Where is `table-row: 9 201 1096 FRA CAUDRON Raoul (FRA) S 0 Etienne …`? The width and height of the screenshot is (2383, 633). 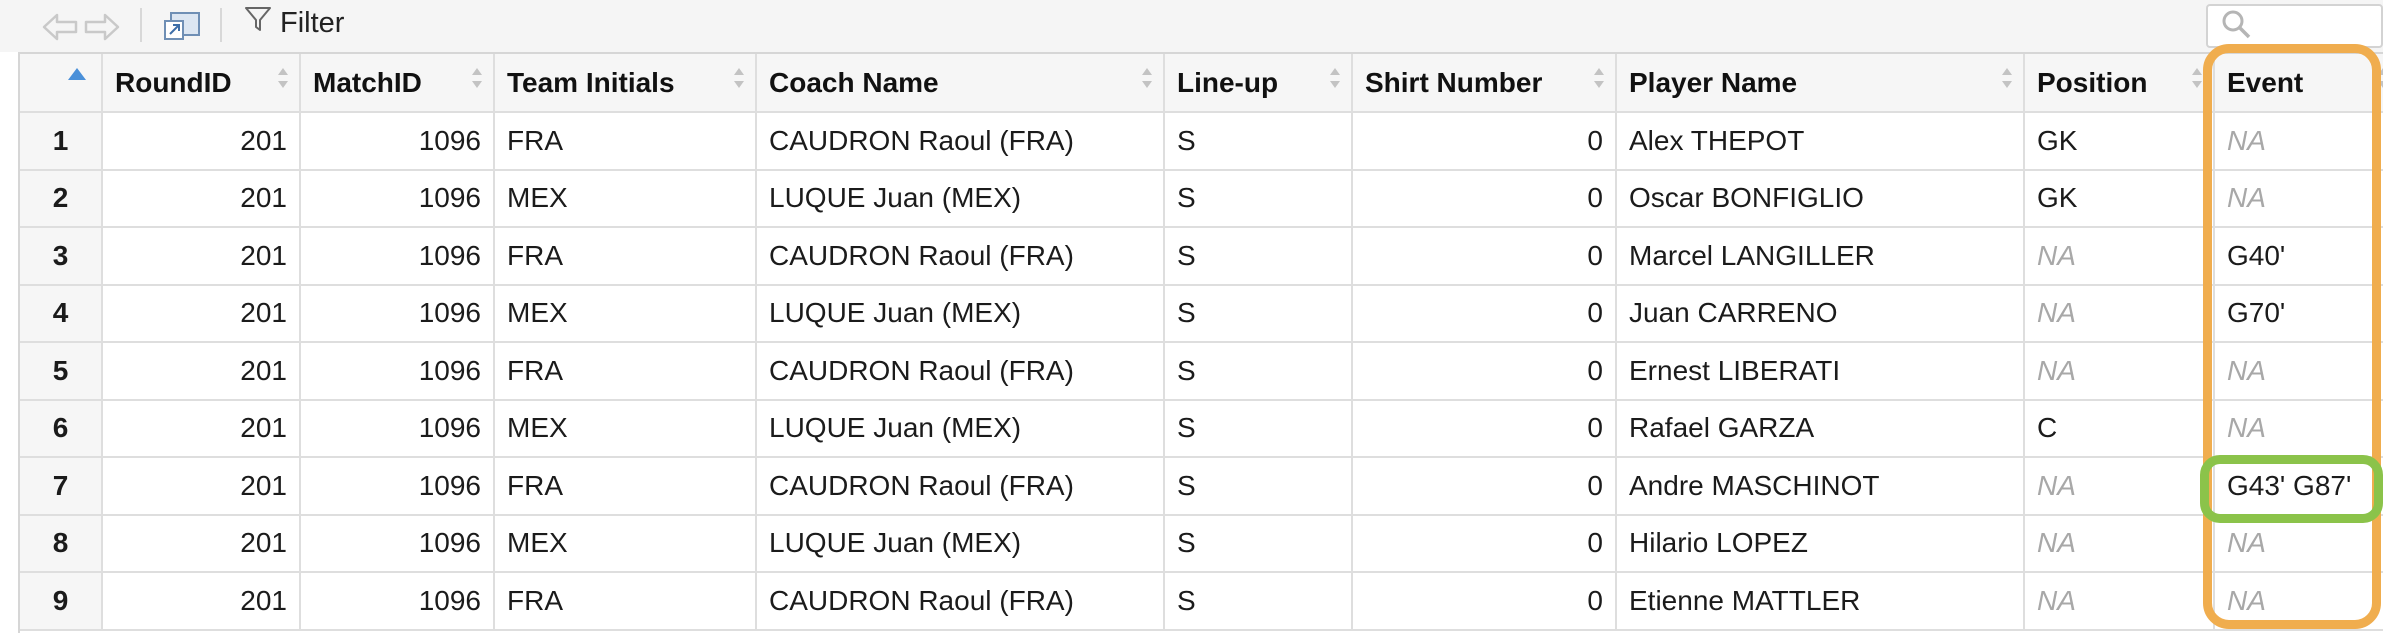 table-row: 9 201 1096 FRA CAUDRON Raoul (FRA) S 0 Etienne … is located at coordinates (1201, 601).